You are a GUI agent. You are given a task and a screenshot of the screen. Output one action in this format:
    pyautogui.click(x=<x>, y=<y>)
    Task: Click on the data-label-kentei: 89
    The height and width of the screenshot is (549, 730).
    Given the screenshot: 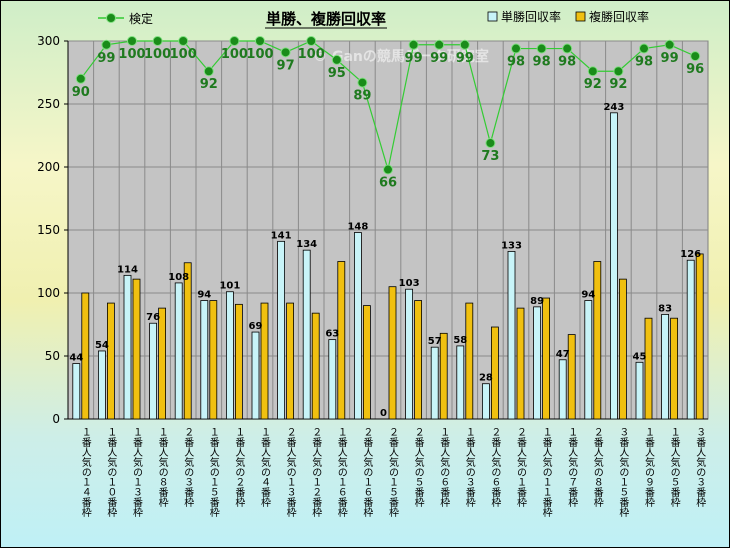 What is the action you would take?
    pyautogui.click(x=362, y=96)
    